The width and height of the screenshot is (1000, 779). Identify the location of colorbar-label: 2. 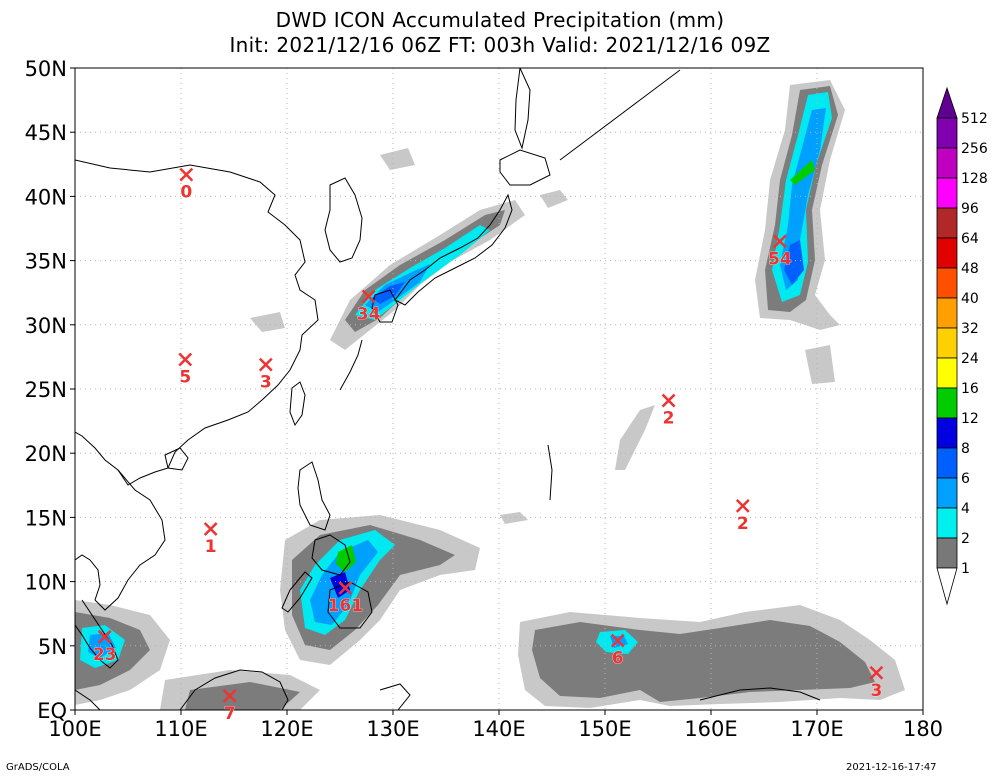
(965, 539).